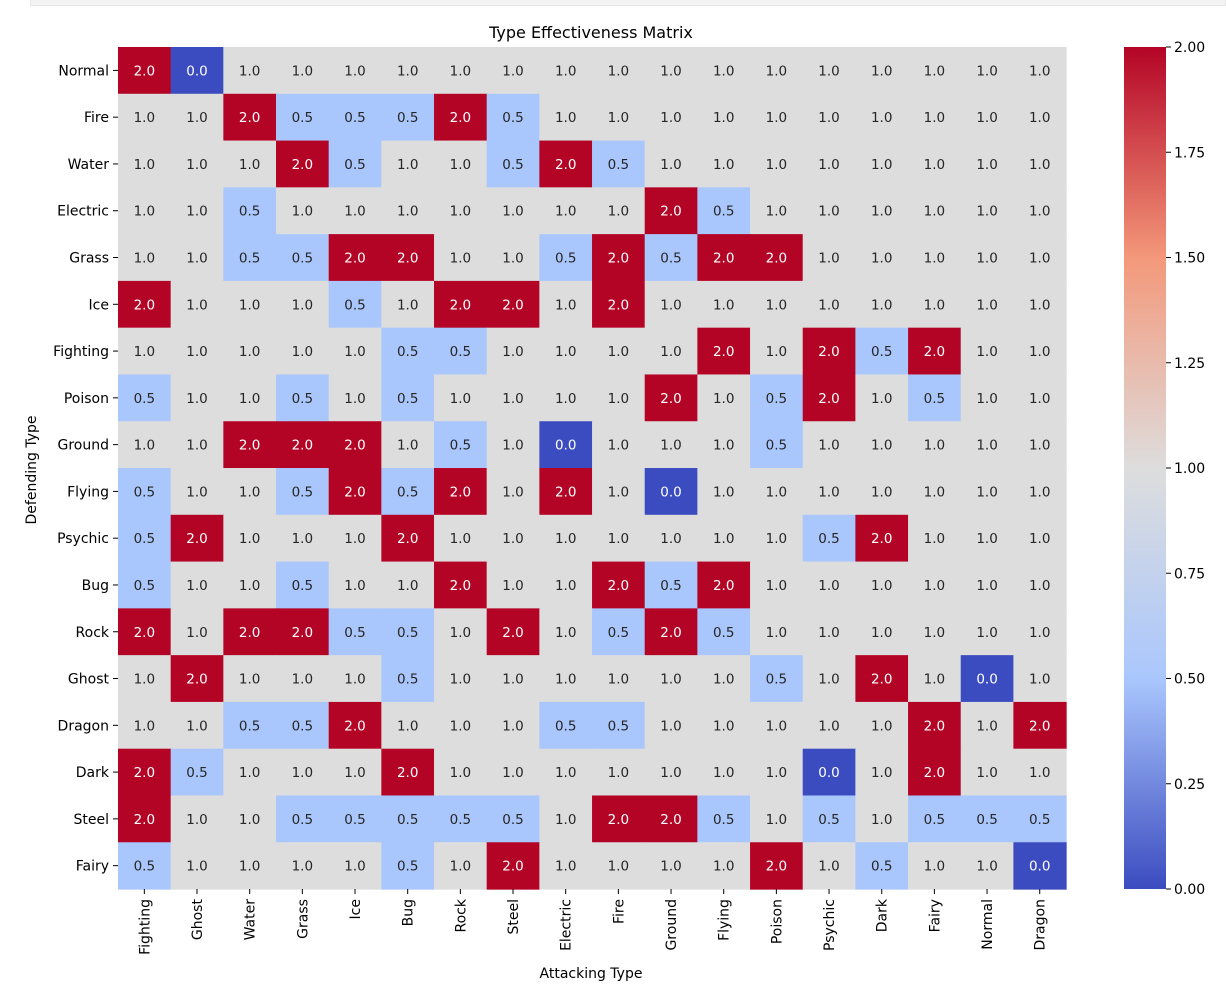  Describe the element at coordinates (619, 911) in the screenshot. I see `x-tick-label: Fire` at that location.